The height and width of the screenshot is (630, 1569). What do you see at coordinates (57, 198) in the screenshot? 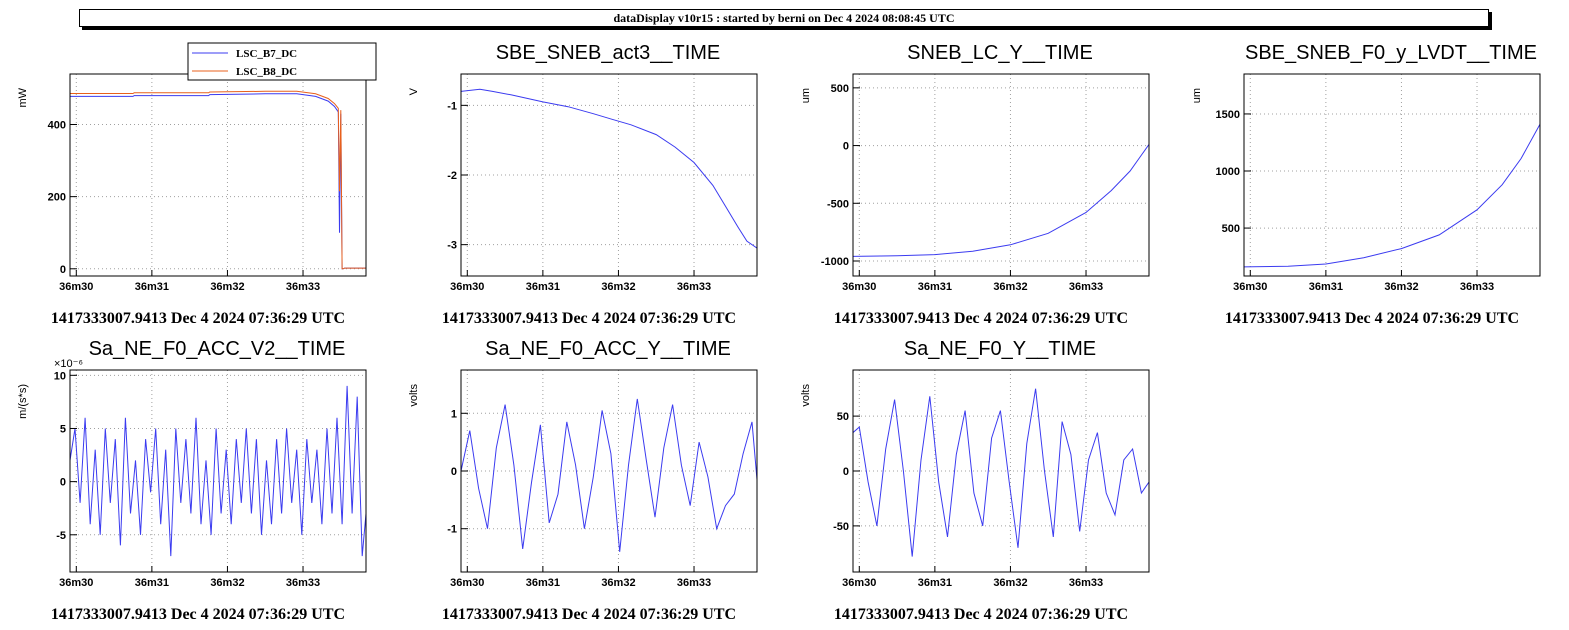
I see `y-tick-label: 200` at bounding box center [57, 198].